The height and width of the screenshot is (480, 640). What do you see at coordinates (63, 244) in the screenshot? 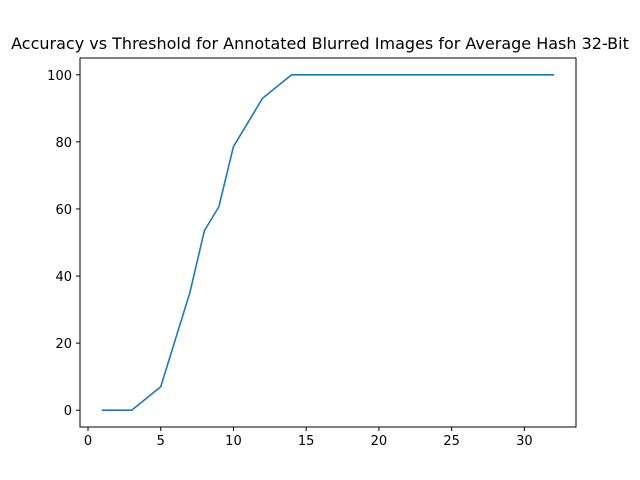
I see `y-axis: 0 20 40 60 80 100` at bounding box center [63, 244].